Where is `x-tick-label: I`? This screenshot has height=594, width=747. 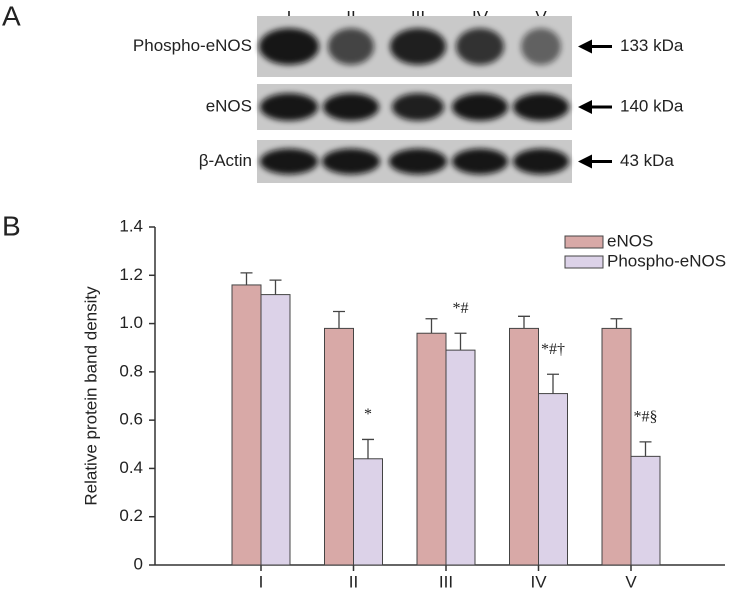 x-tick-label: I is located at coordinates (261, 581).